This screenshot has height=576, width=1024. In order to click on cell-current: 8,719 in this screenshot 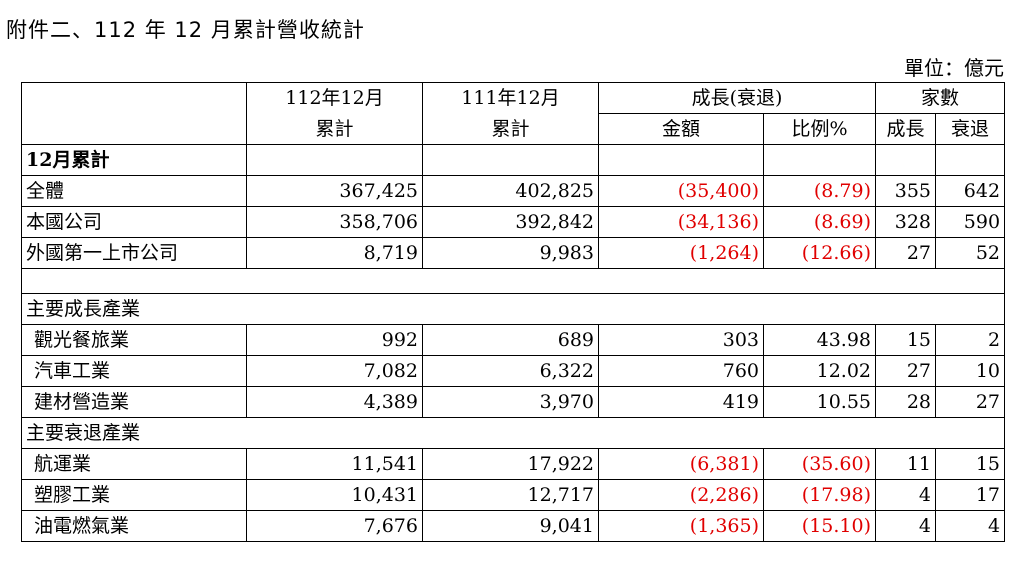, I will do `click(334, 253)`.